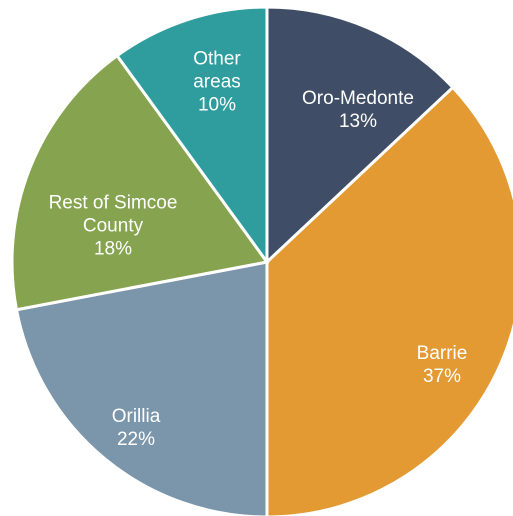 The width and height of the screenshot is (513, 516). Describe the element at coordinates (442, 376) in the screenshot. I see `value-label: 37%` at that location.